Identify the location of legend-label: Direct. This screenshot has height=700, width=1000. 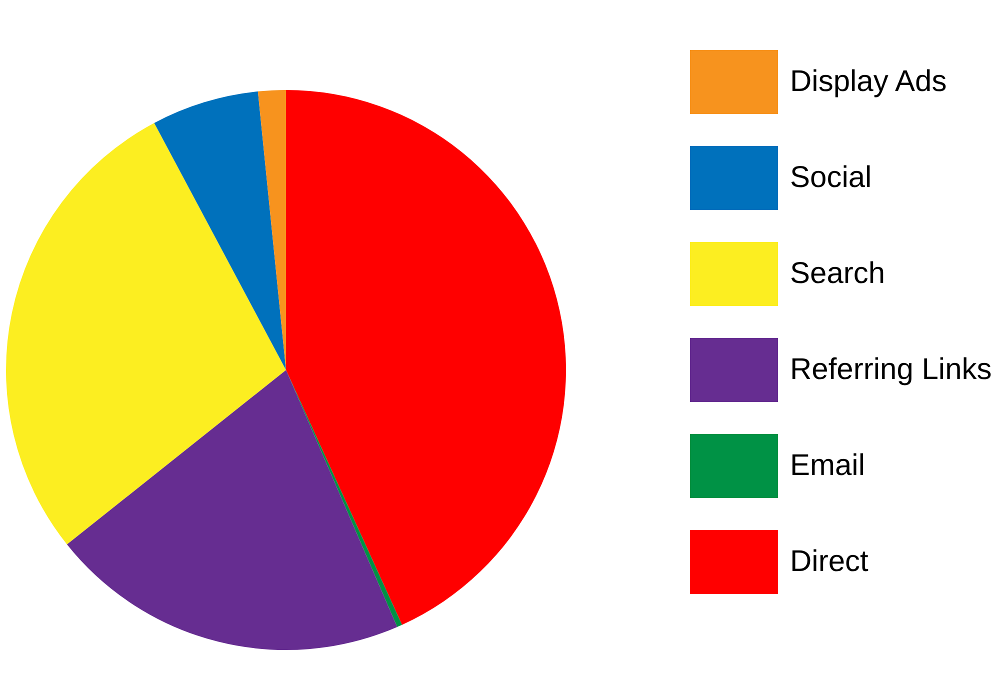
(829, 562).